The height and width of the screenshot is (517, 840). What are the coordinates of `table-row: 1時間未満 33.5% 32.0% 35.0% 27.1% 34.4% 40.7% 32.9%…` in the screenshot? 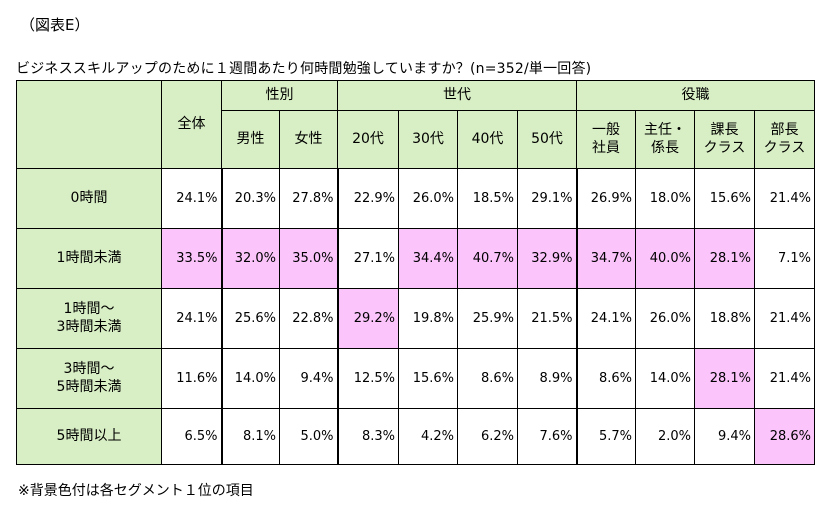 It's located at (415, 258).